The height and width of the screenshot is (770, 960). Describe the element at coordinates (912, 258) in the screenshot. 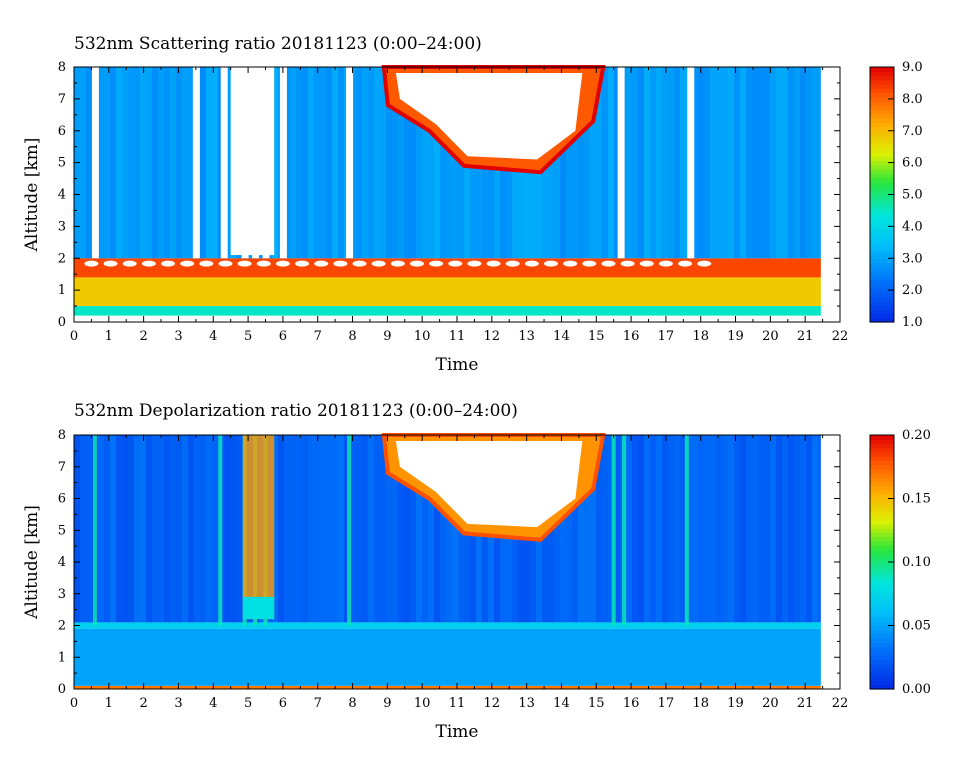

I see `colorbar-tick-label: 3.0` at that location.